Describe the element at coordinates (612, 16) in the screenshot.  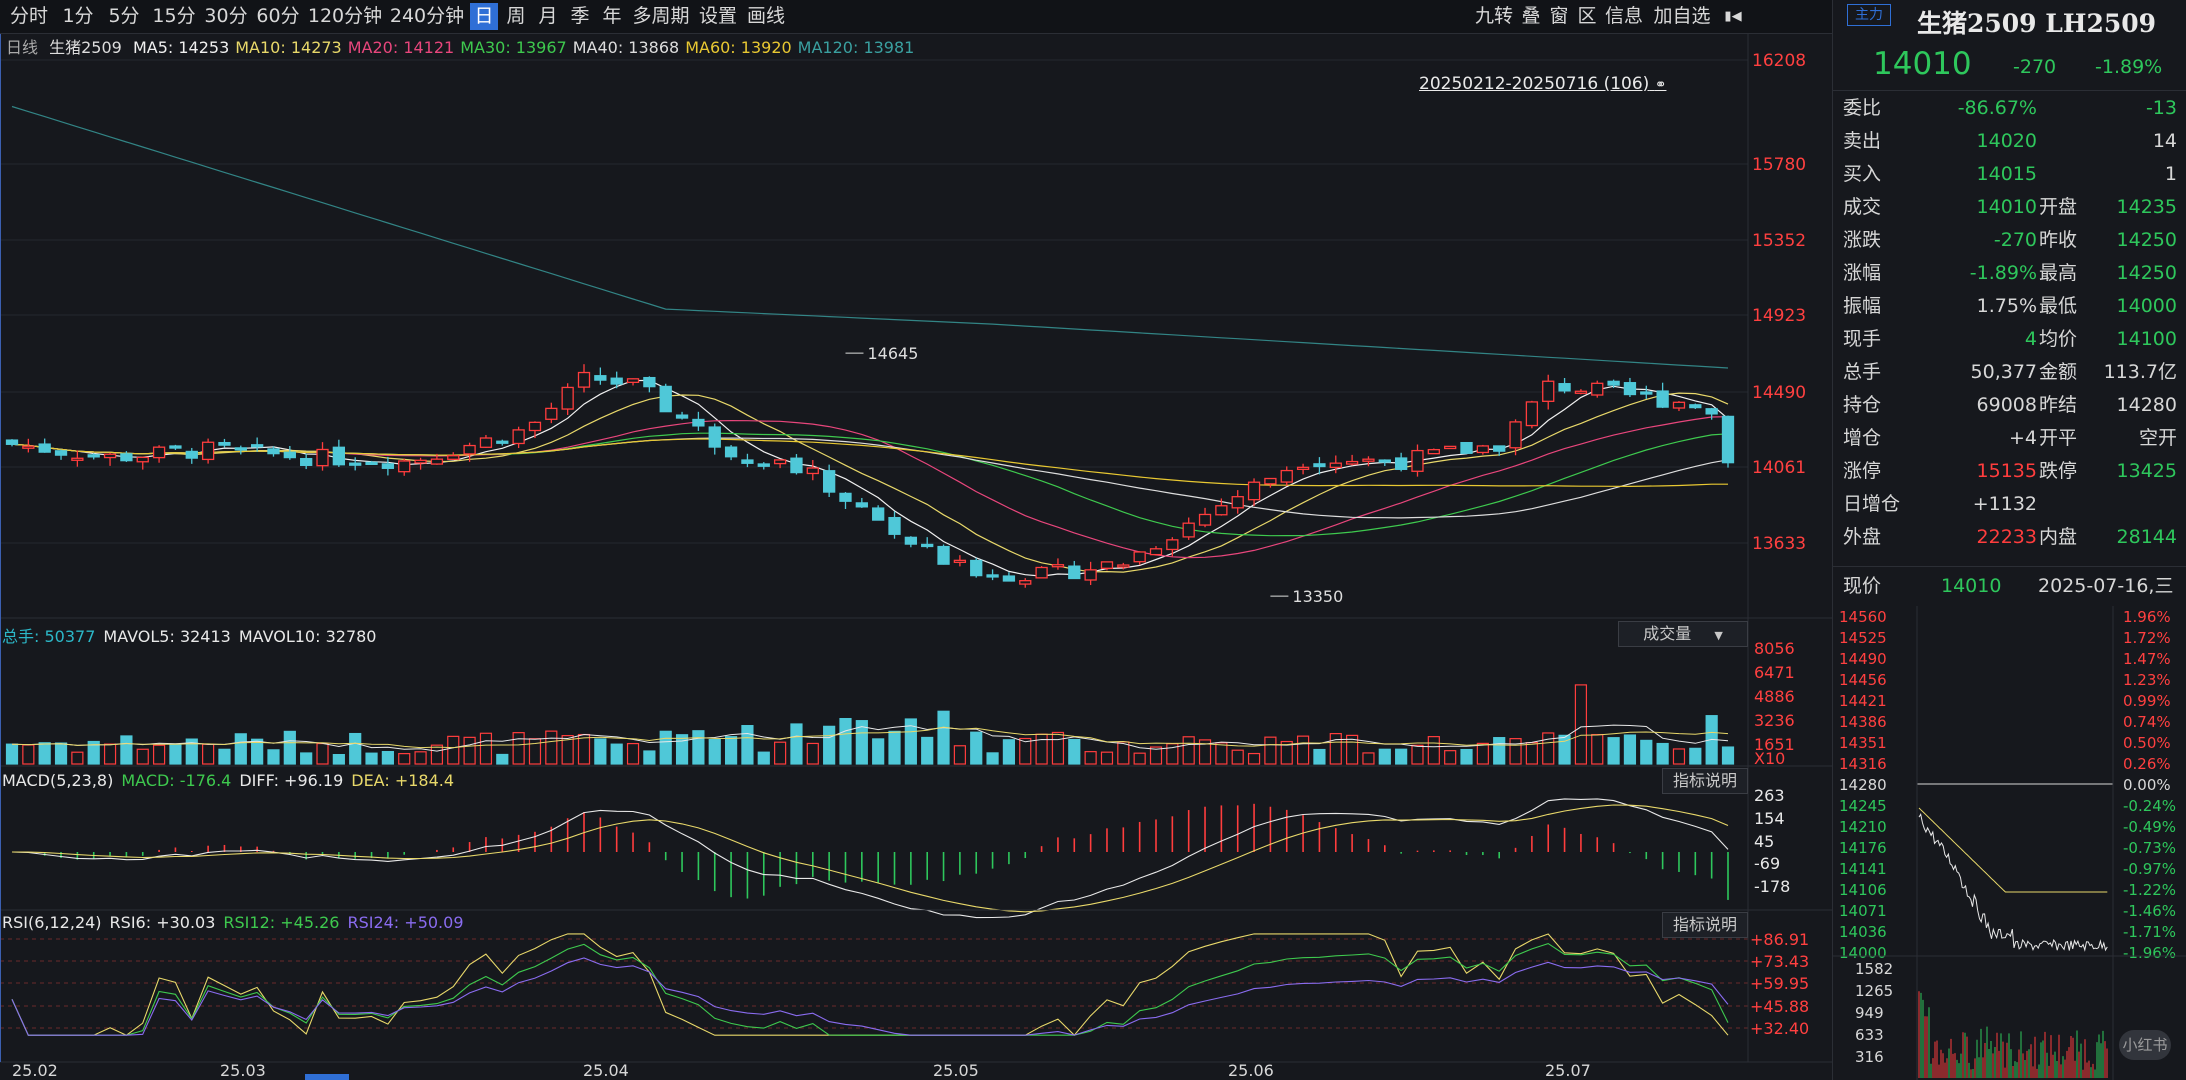
I see `period-tab-12: 年` at that location.